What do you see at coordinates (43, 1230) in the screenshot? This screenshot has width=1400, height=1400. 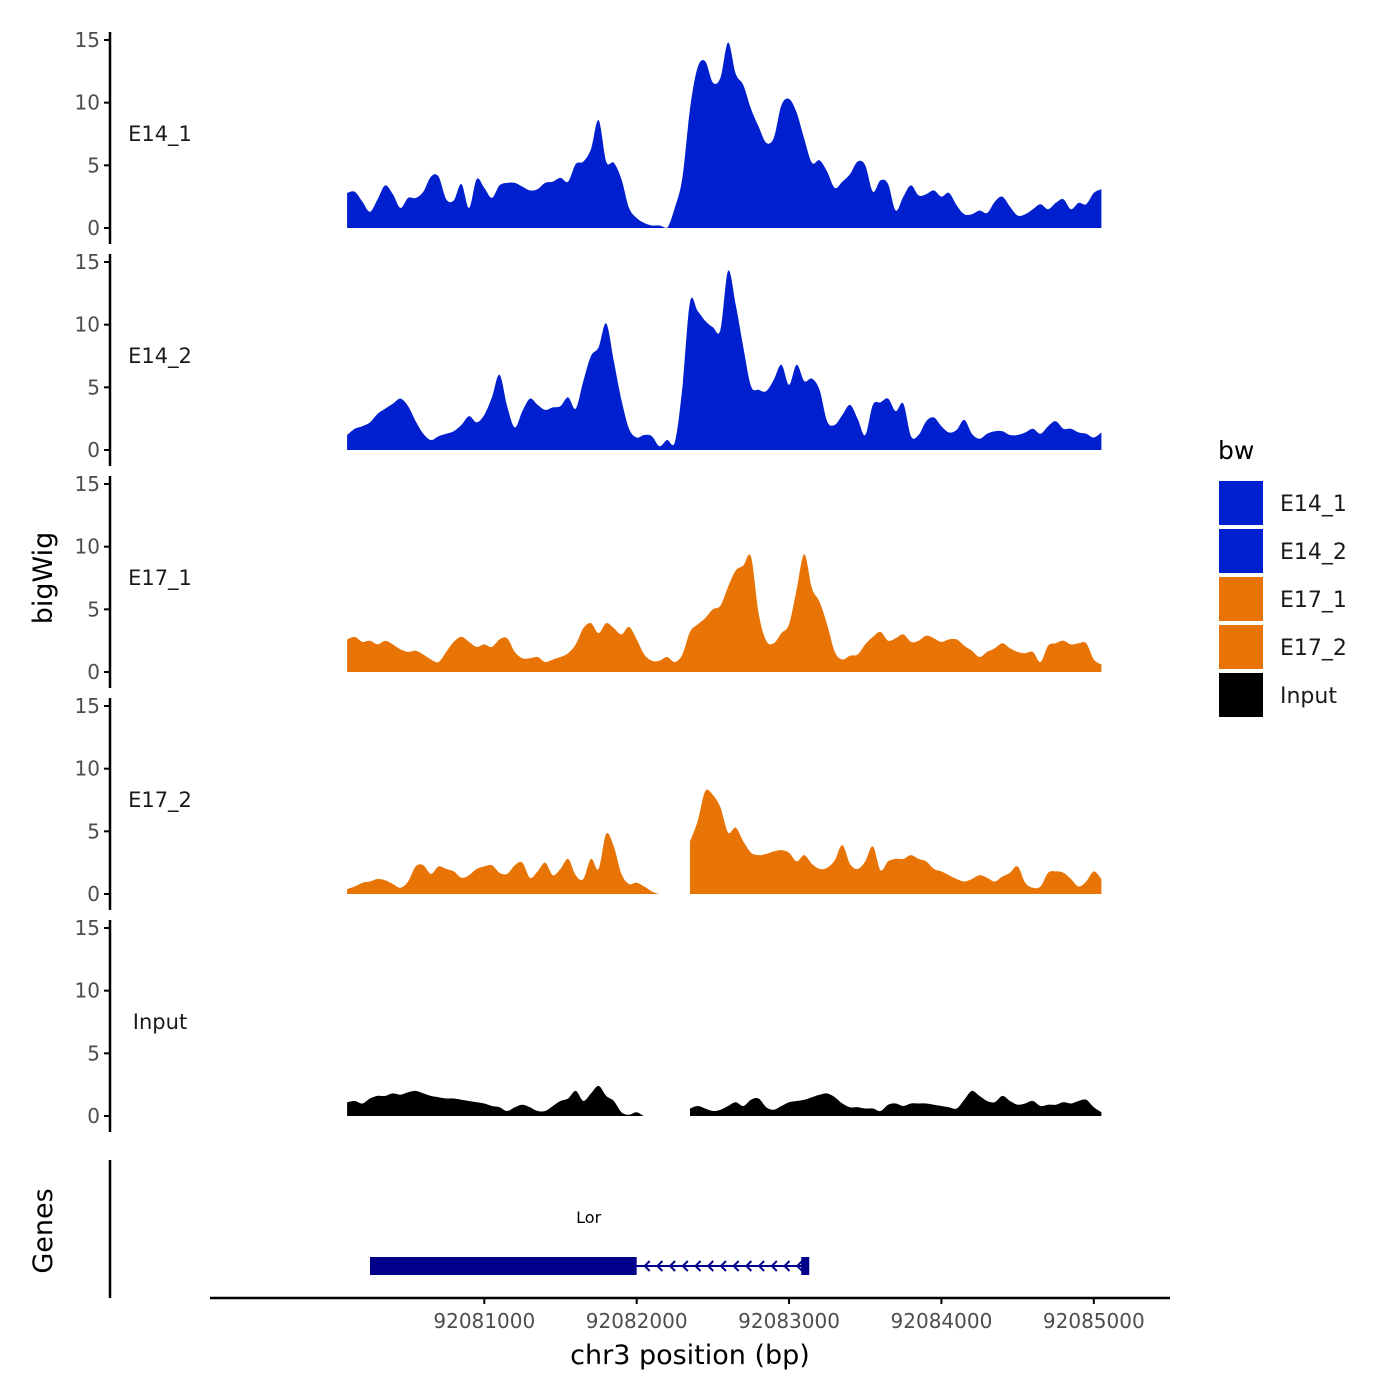 I see `genes-axis-title: Genes` at bounding box center [43, 1230].